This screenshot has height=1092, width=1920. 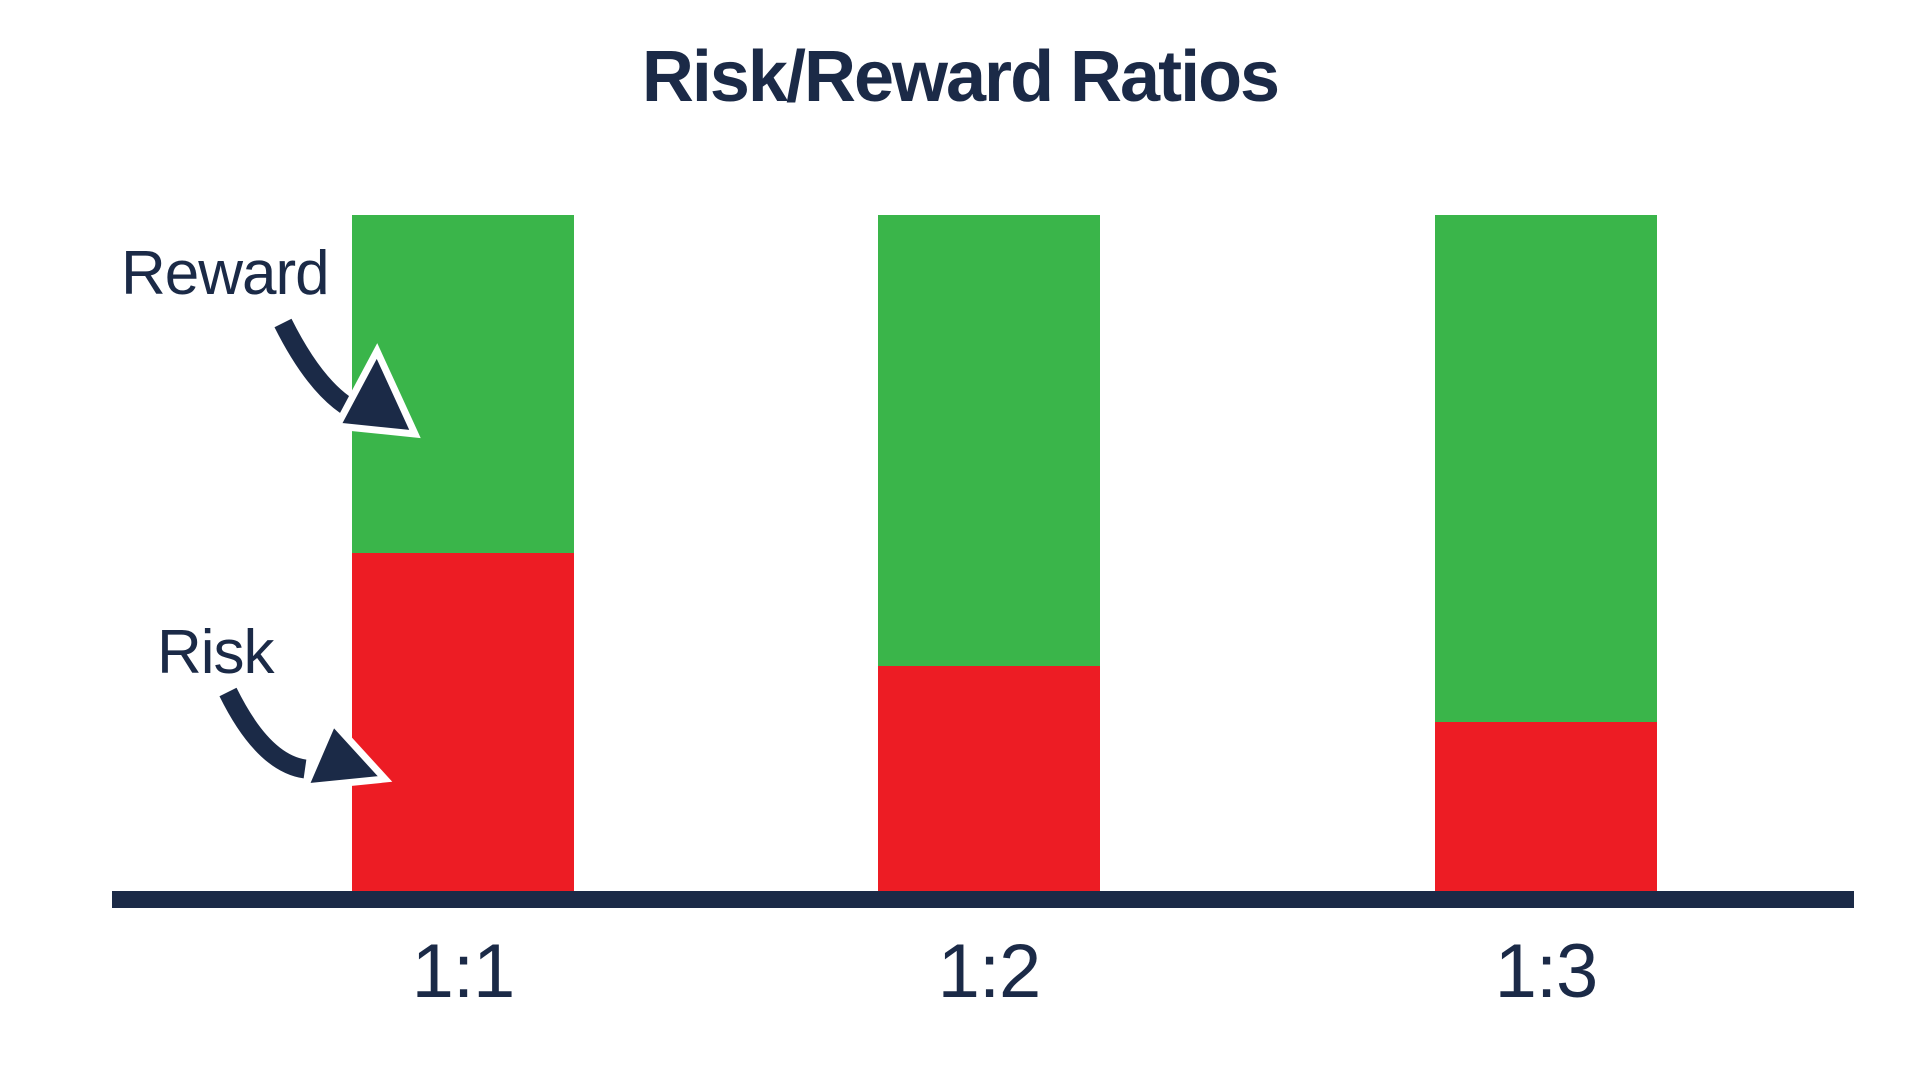 I want to click on reward-annotation-label: Reward, so click(x=225, y=273).